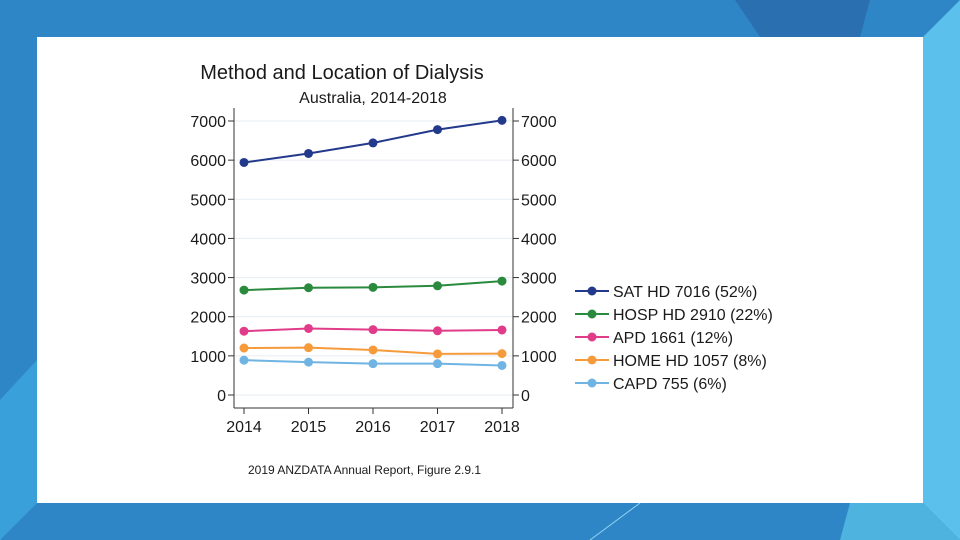  What do you see at coordinates (373, 242) in the screenshot?
I see `data-series` at bounding box center [373, 242].